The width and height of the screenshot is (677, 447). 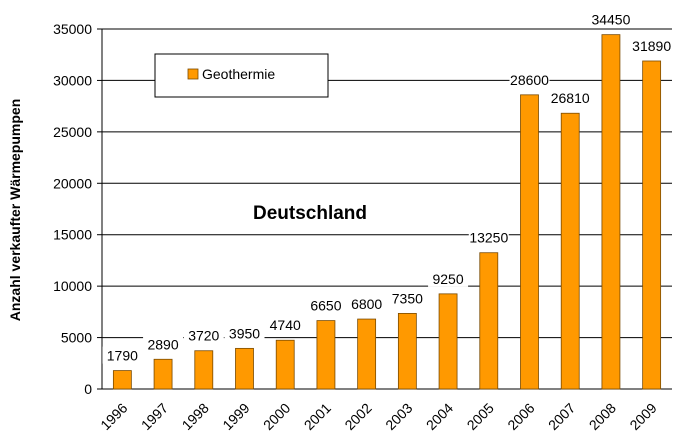 What do you see at coordinates (72, 183) in the screenshot?
I see `y-tick-label: 20000` at bounding box center [72, 183].